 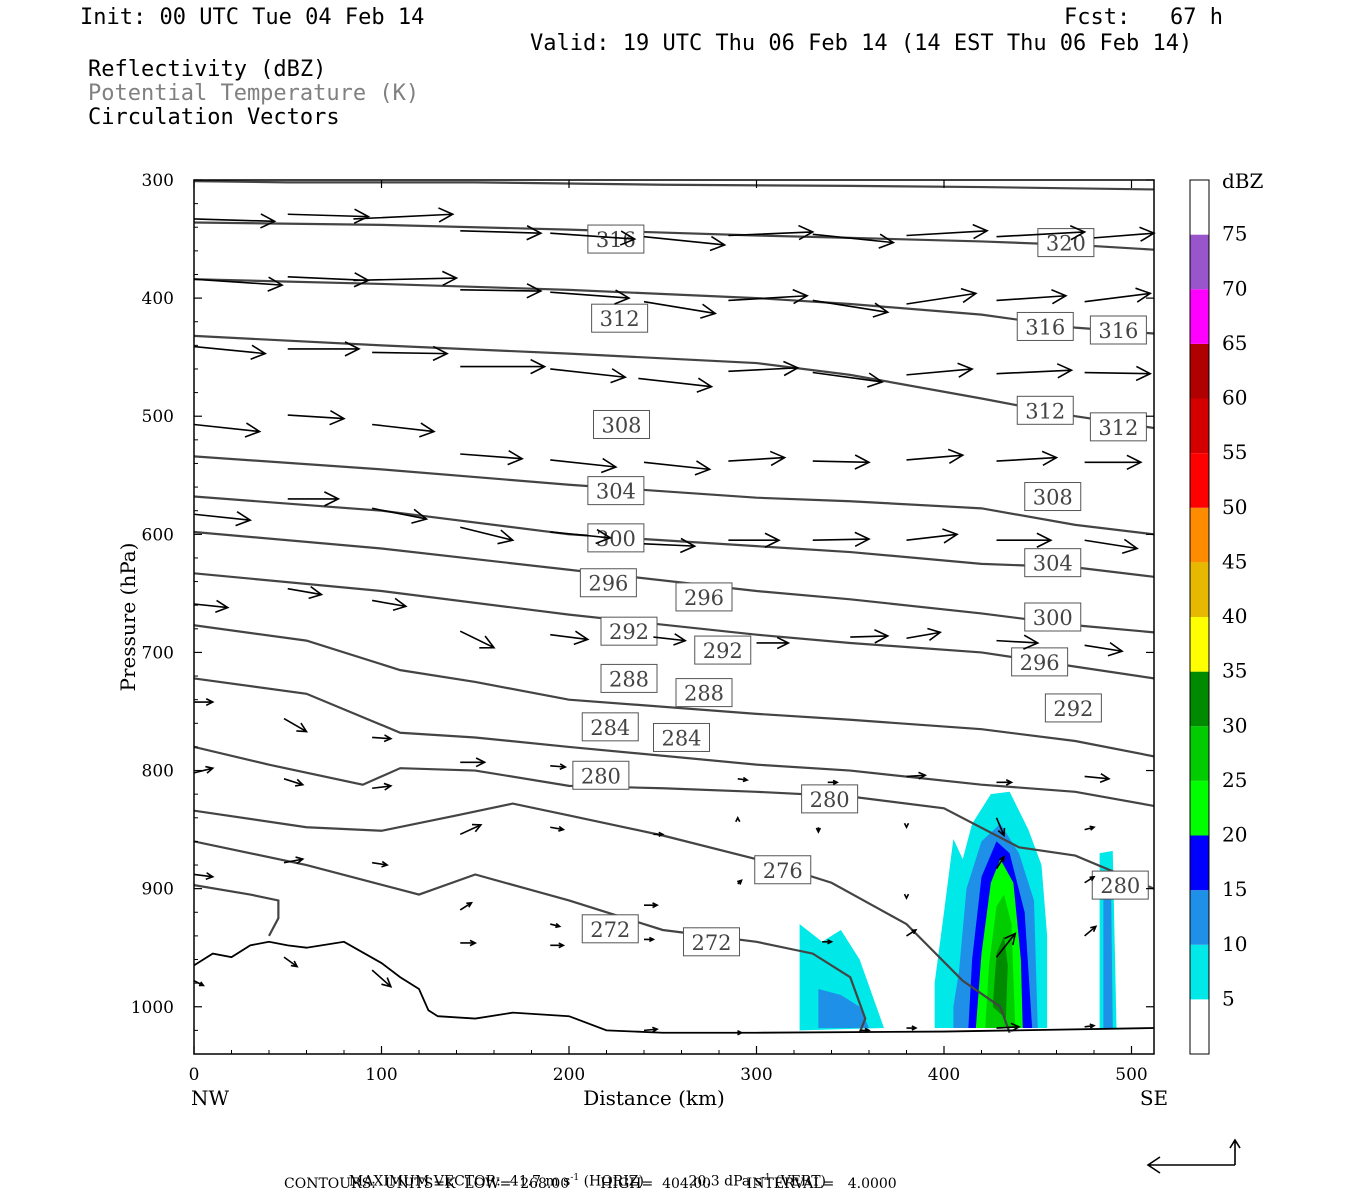 I want to click on field-label-reflectivity: Reflectivity (dBZ), so click(x=207, y=69).